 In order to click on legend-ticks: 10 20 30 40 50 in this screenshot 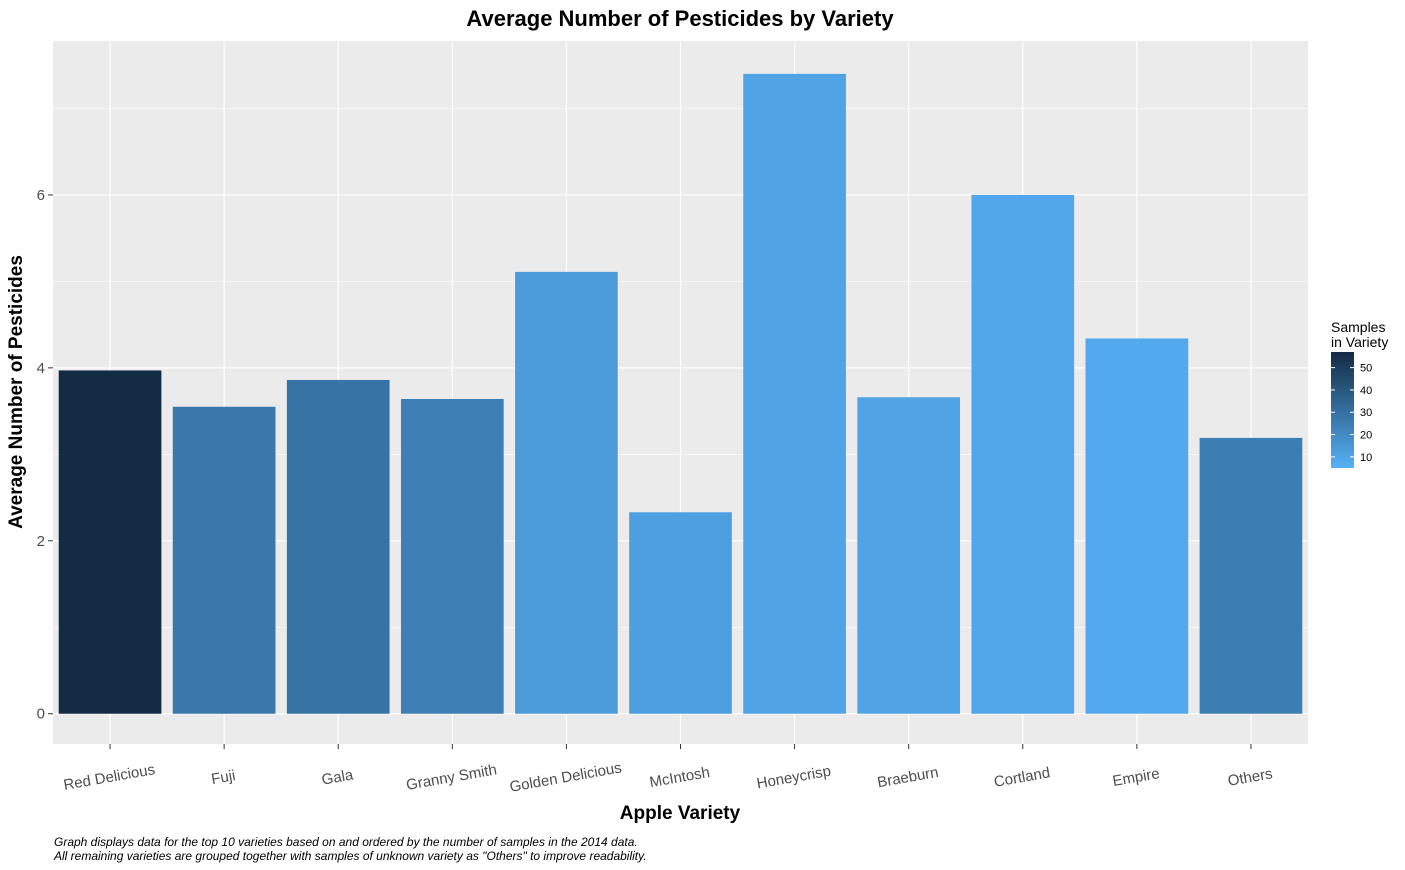, I will do `click(1351, 413)`.